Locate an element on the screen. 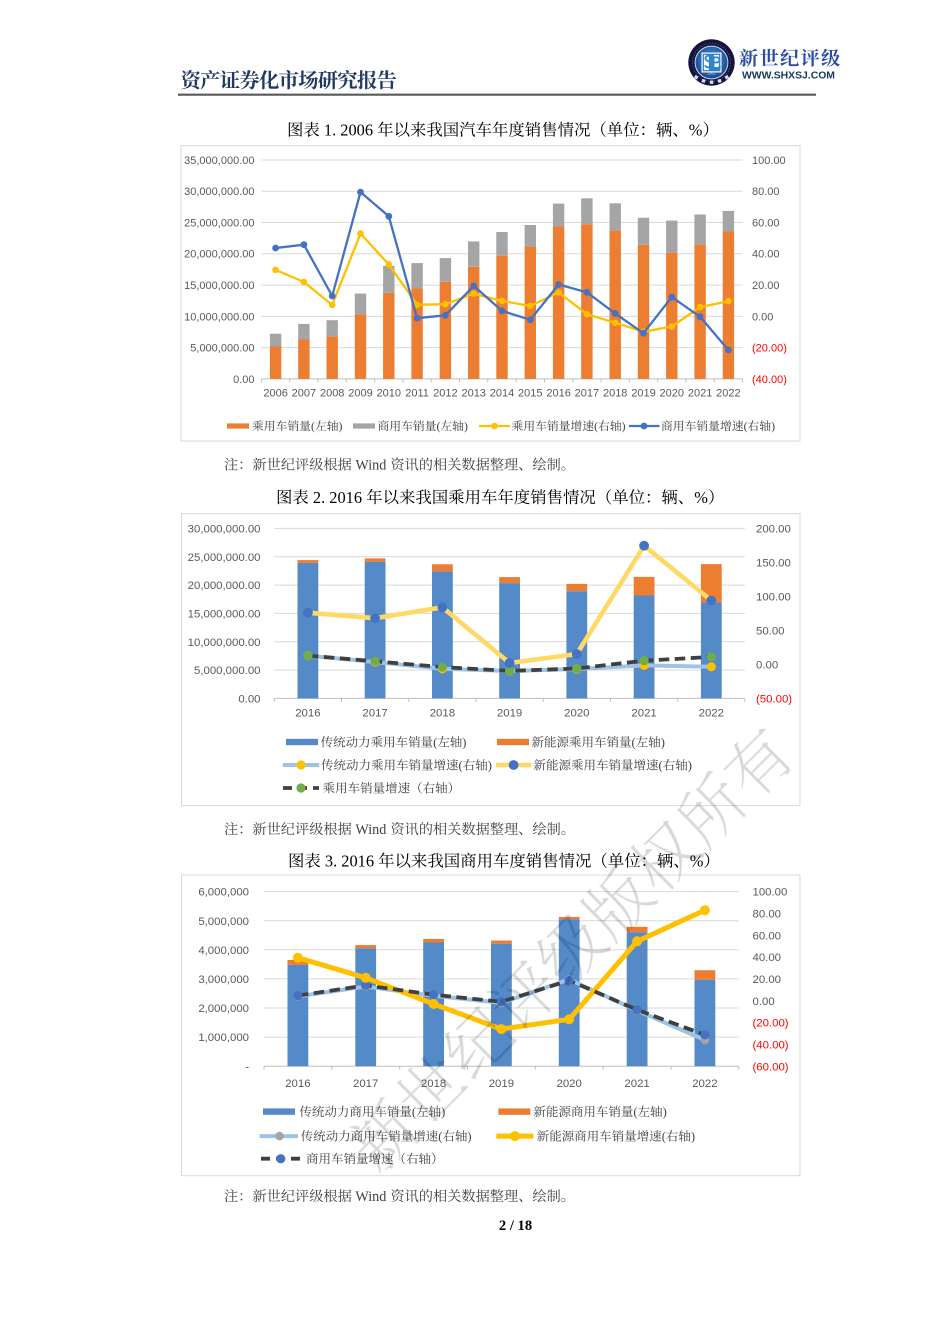 The width and height of the screenshot is (950, 1344). svg-text: 2010 is located at coordinates (389, 393).